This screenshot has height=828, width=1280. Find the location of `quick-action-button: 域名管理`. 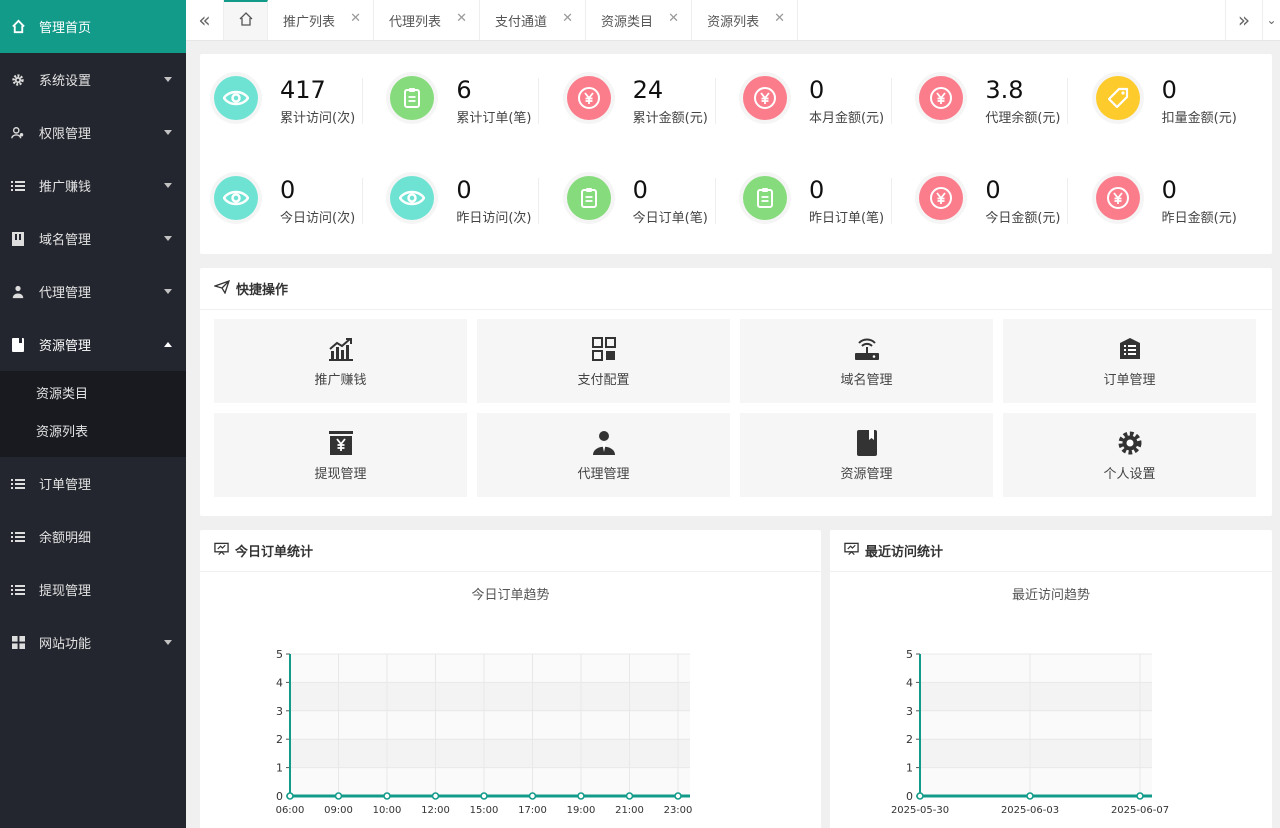

quick-action-button: 域名管理 is located at coordinates (866, 361).